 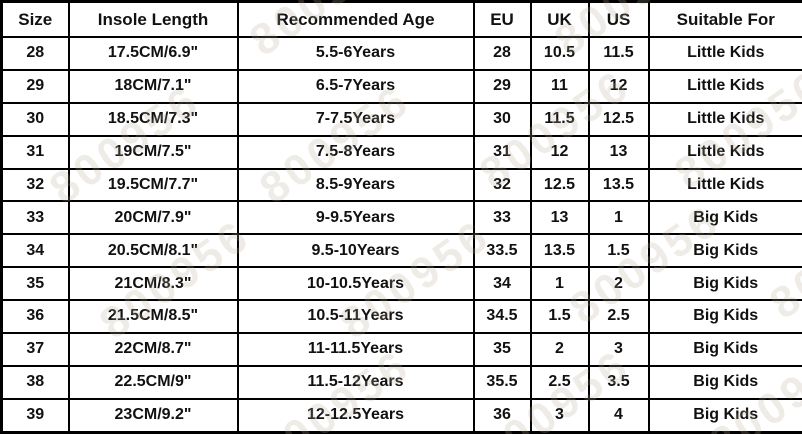 What do you see at coordinates (502, 119) in the screenshot?
I see `cell-eu: 30` at bounding box center [502, 119].